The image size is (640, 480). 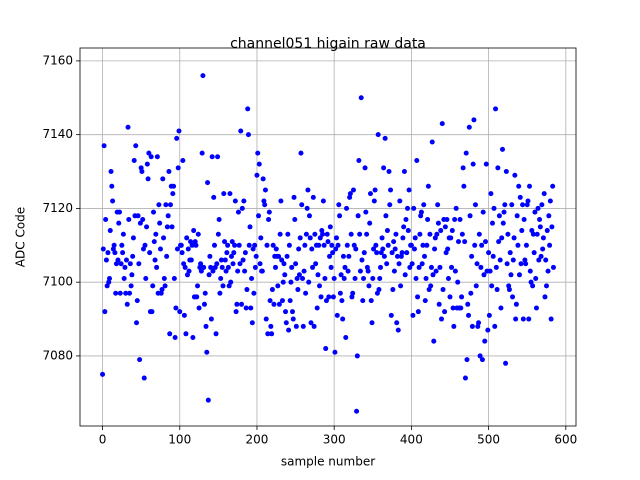 I want to click on y-tick-label: 7160, so click(x=57, y=60).